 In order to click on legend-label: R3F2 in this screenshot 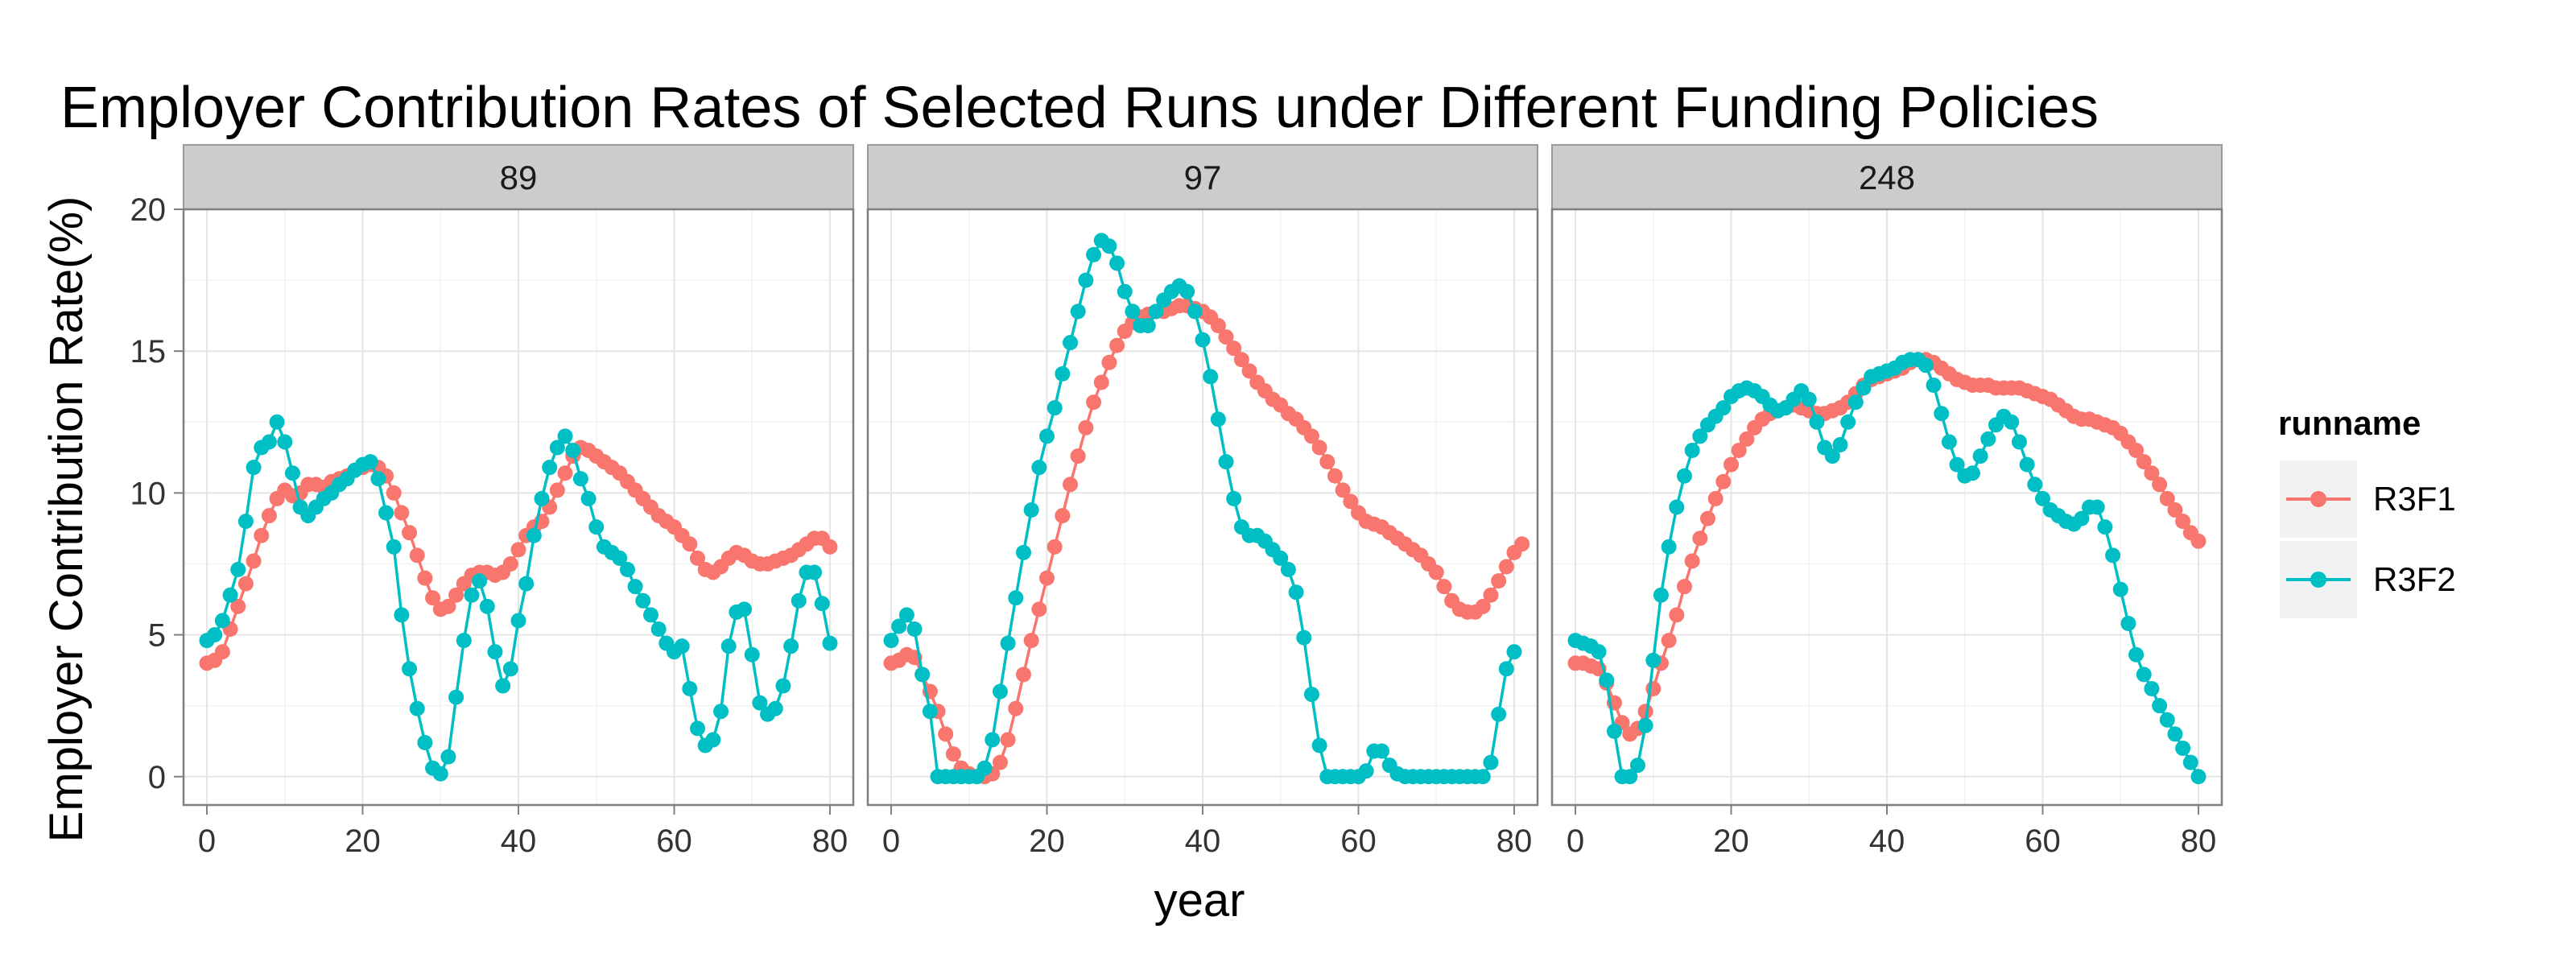, I will do `click(2414, 579)`.